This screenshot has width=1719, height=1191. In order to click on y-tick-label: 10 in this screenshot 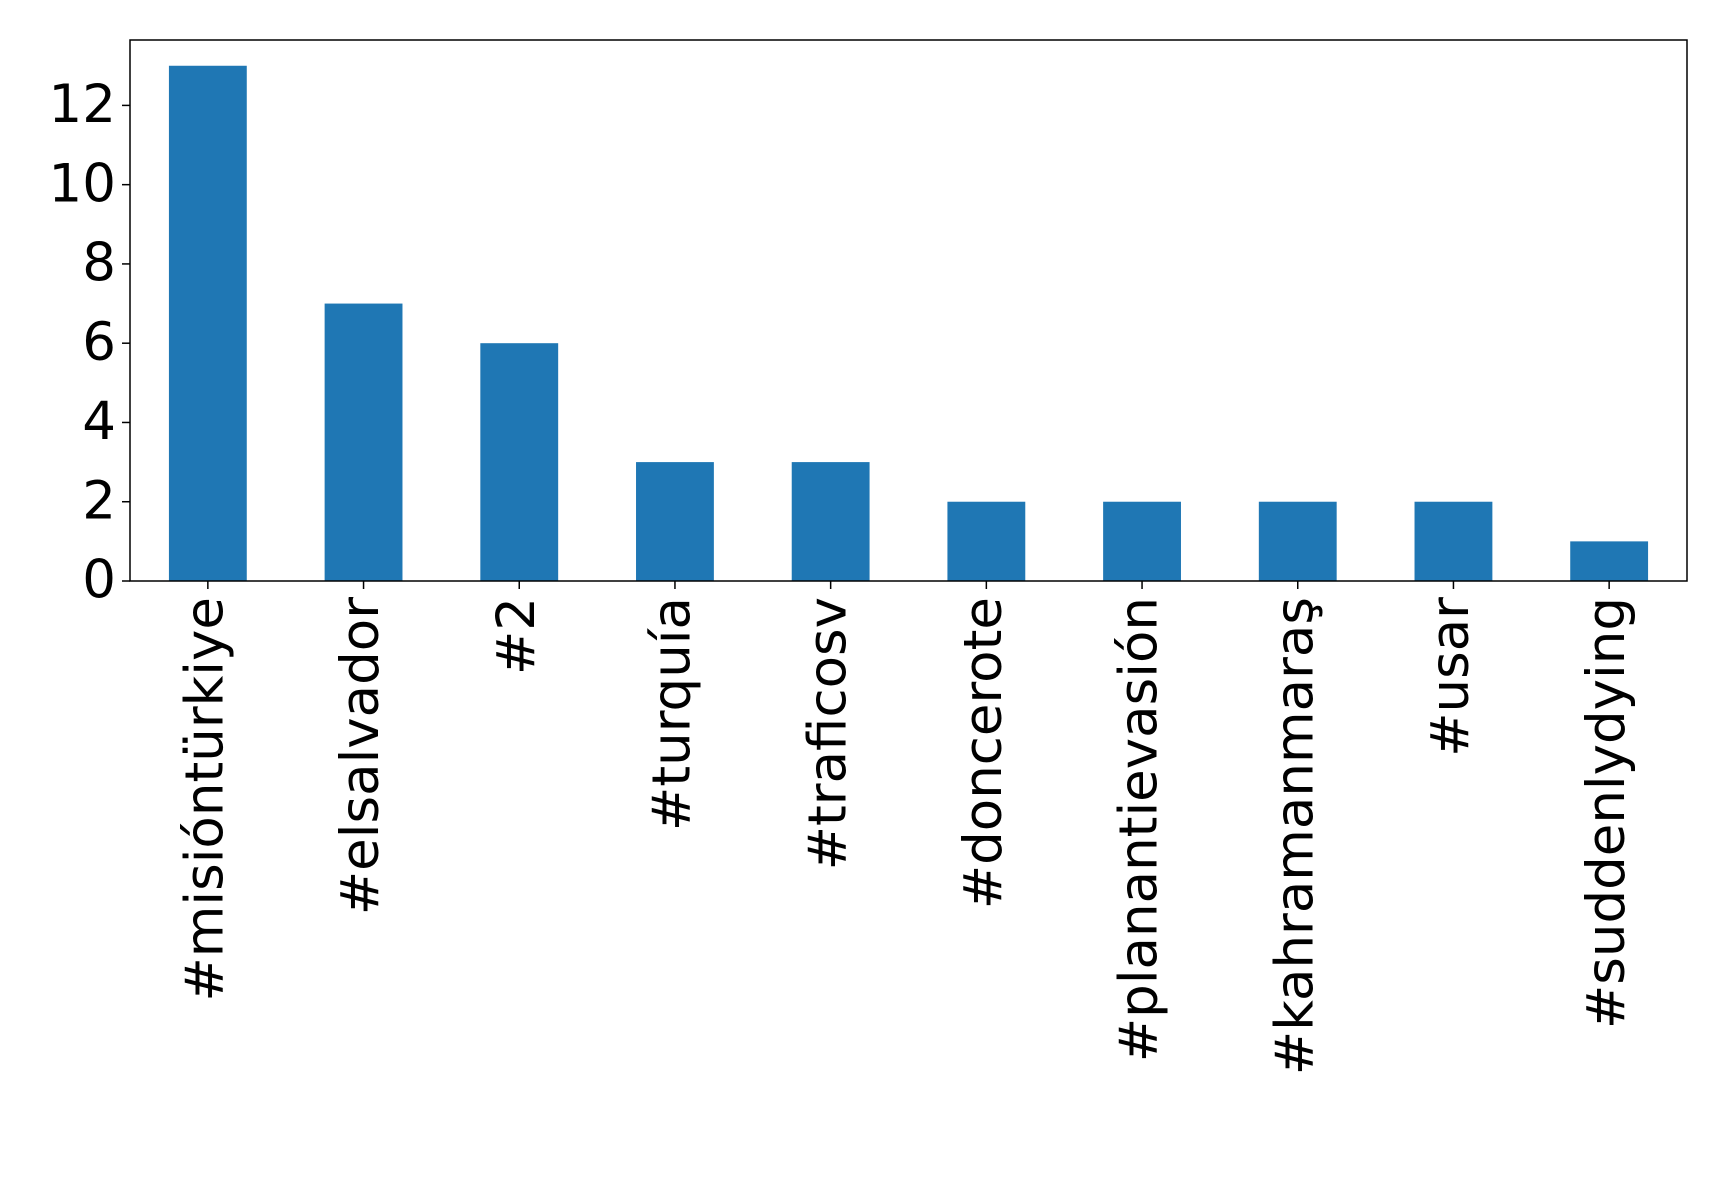, I will do `click(82, 183)`.